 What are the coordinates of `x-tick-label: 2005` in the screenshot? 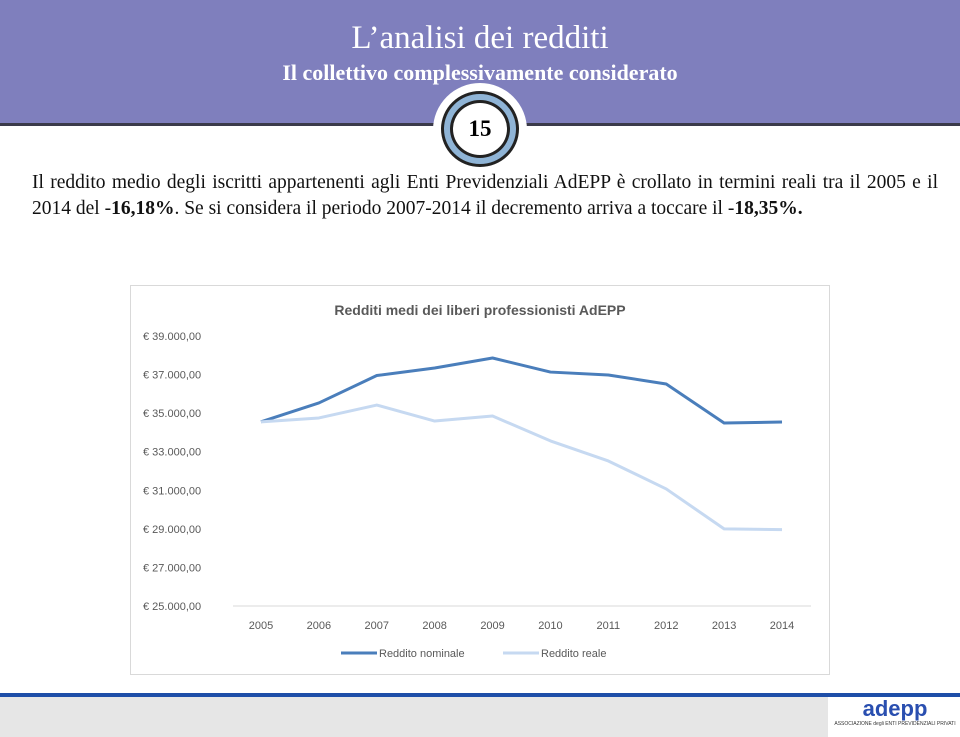 It's located at (261, 626).